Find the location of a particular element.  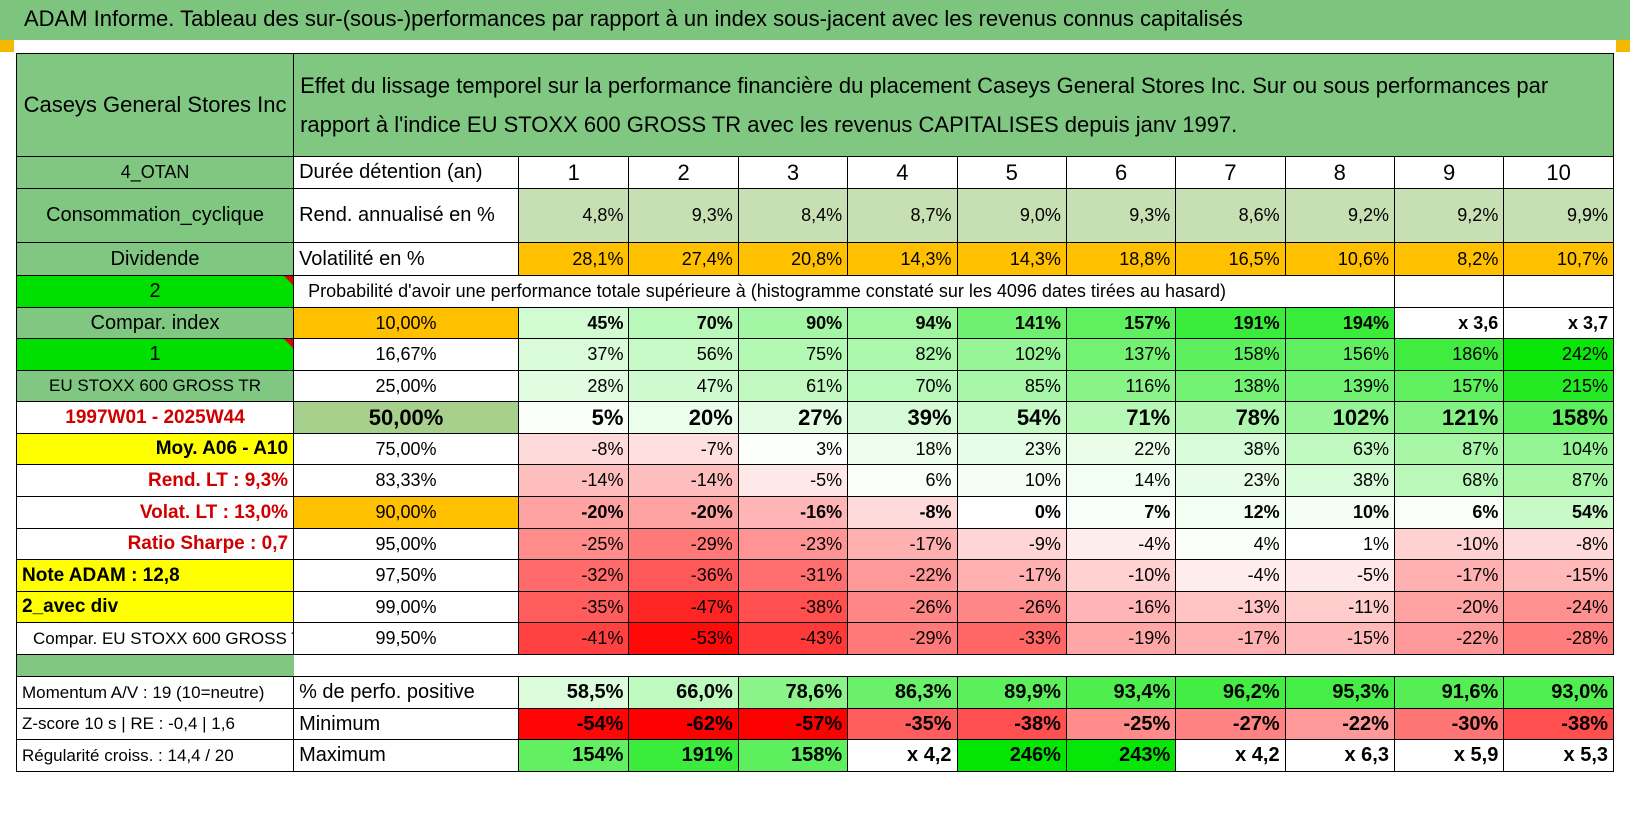

quantile-level: 95,00% is located at coordinates (406, 544).